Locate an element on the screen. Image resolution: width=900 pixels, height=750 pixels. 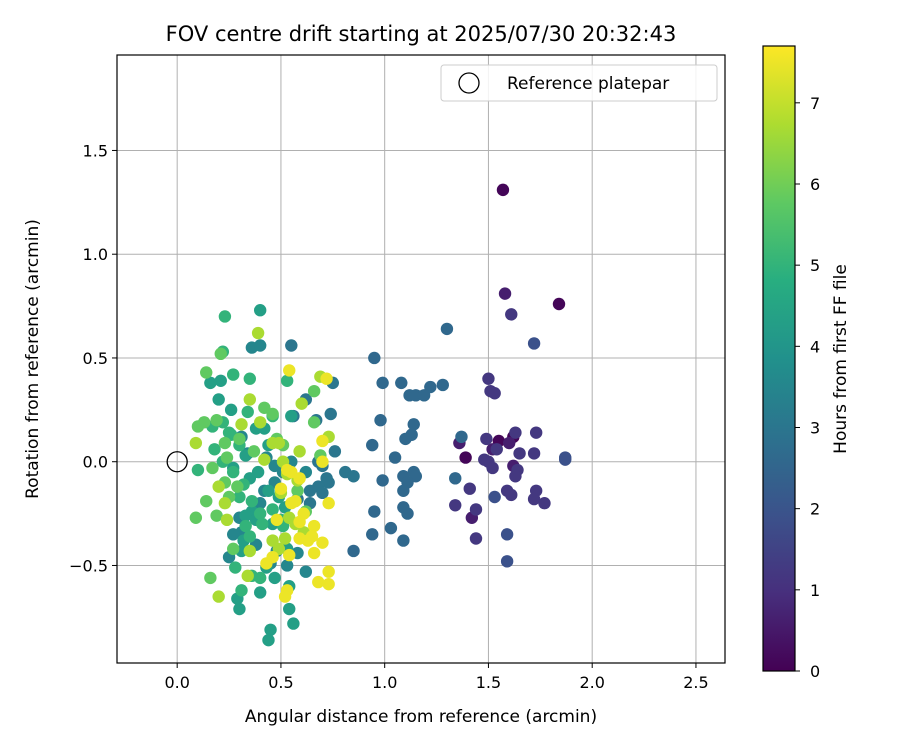
legend-marker-open-circle is located at coordinates (469, 83).